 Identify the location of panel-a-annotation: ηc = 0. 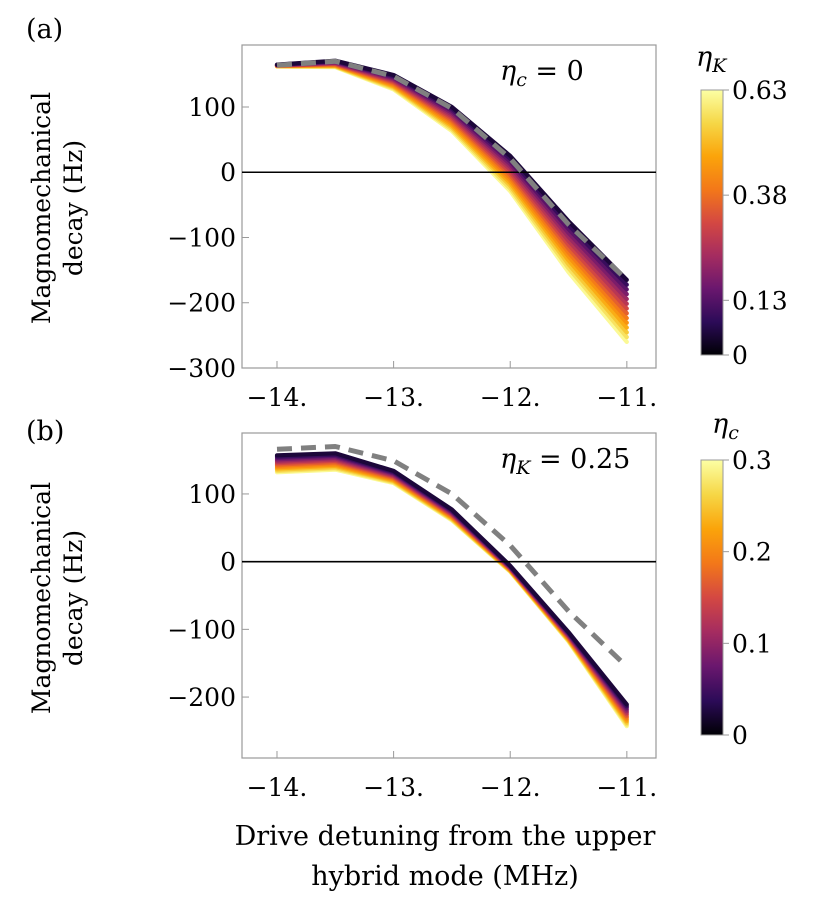
(542, 73).